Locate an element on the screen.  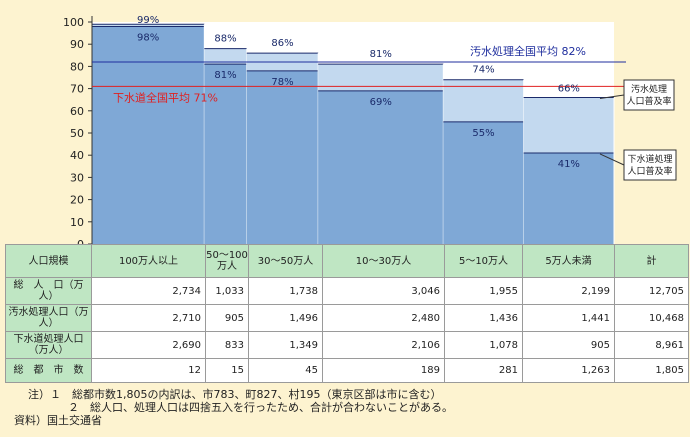
upper-value-label: 99% is located at coordinates (148, 20).